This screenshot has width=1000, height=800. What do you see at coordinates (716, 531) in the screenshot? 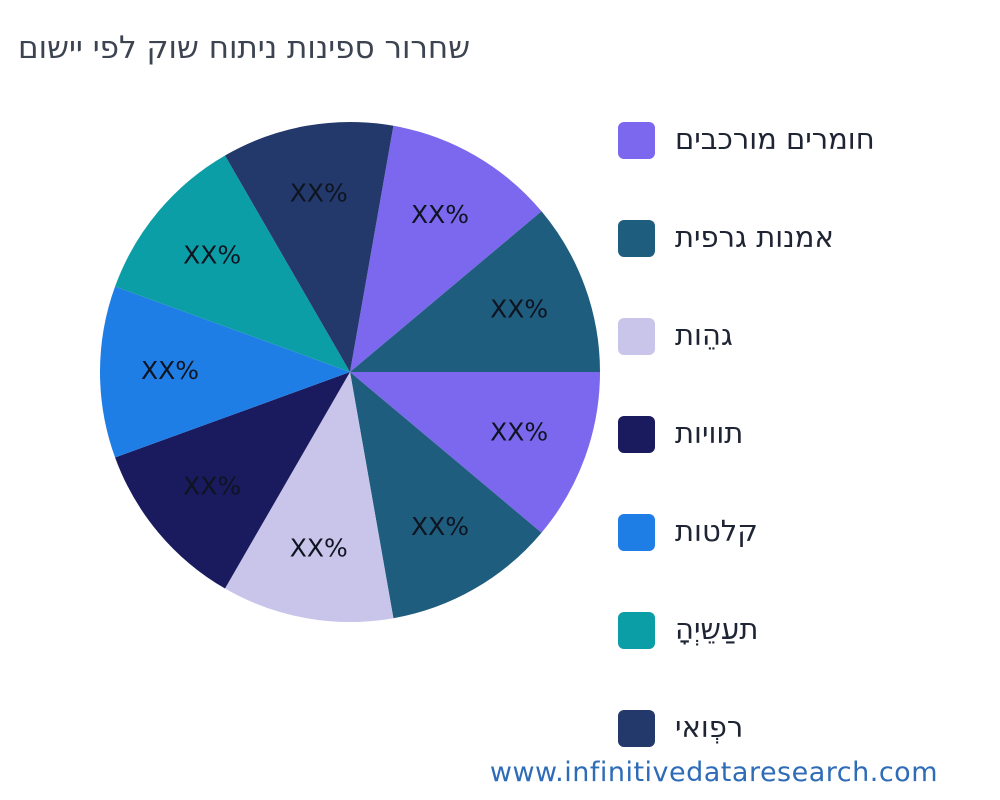
I see `legend-label: קלטות` at bounding box center [716, 531].